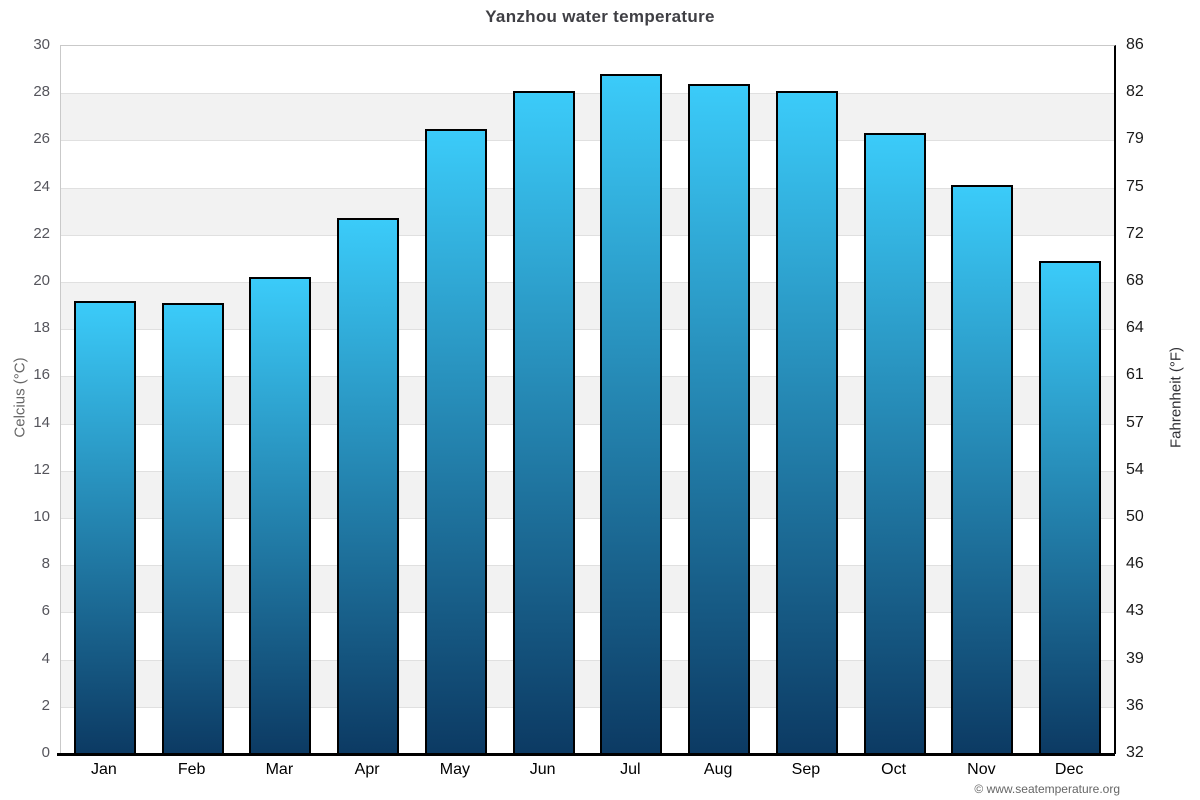 This screenshot has width=1200, height=800. Describe the element at coordinates (41, 139) in the screenshot. I see `y-tick-celsius: 26` at that location.